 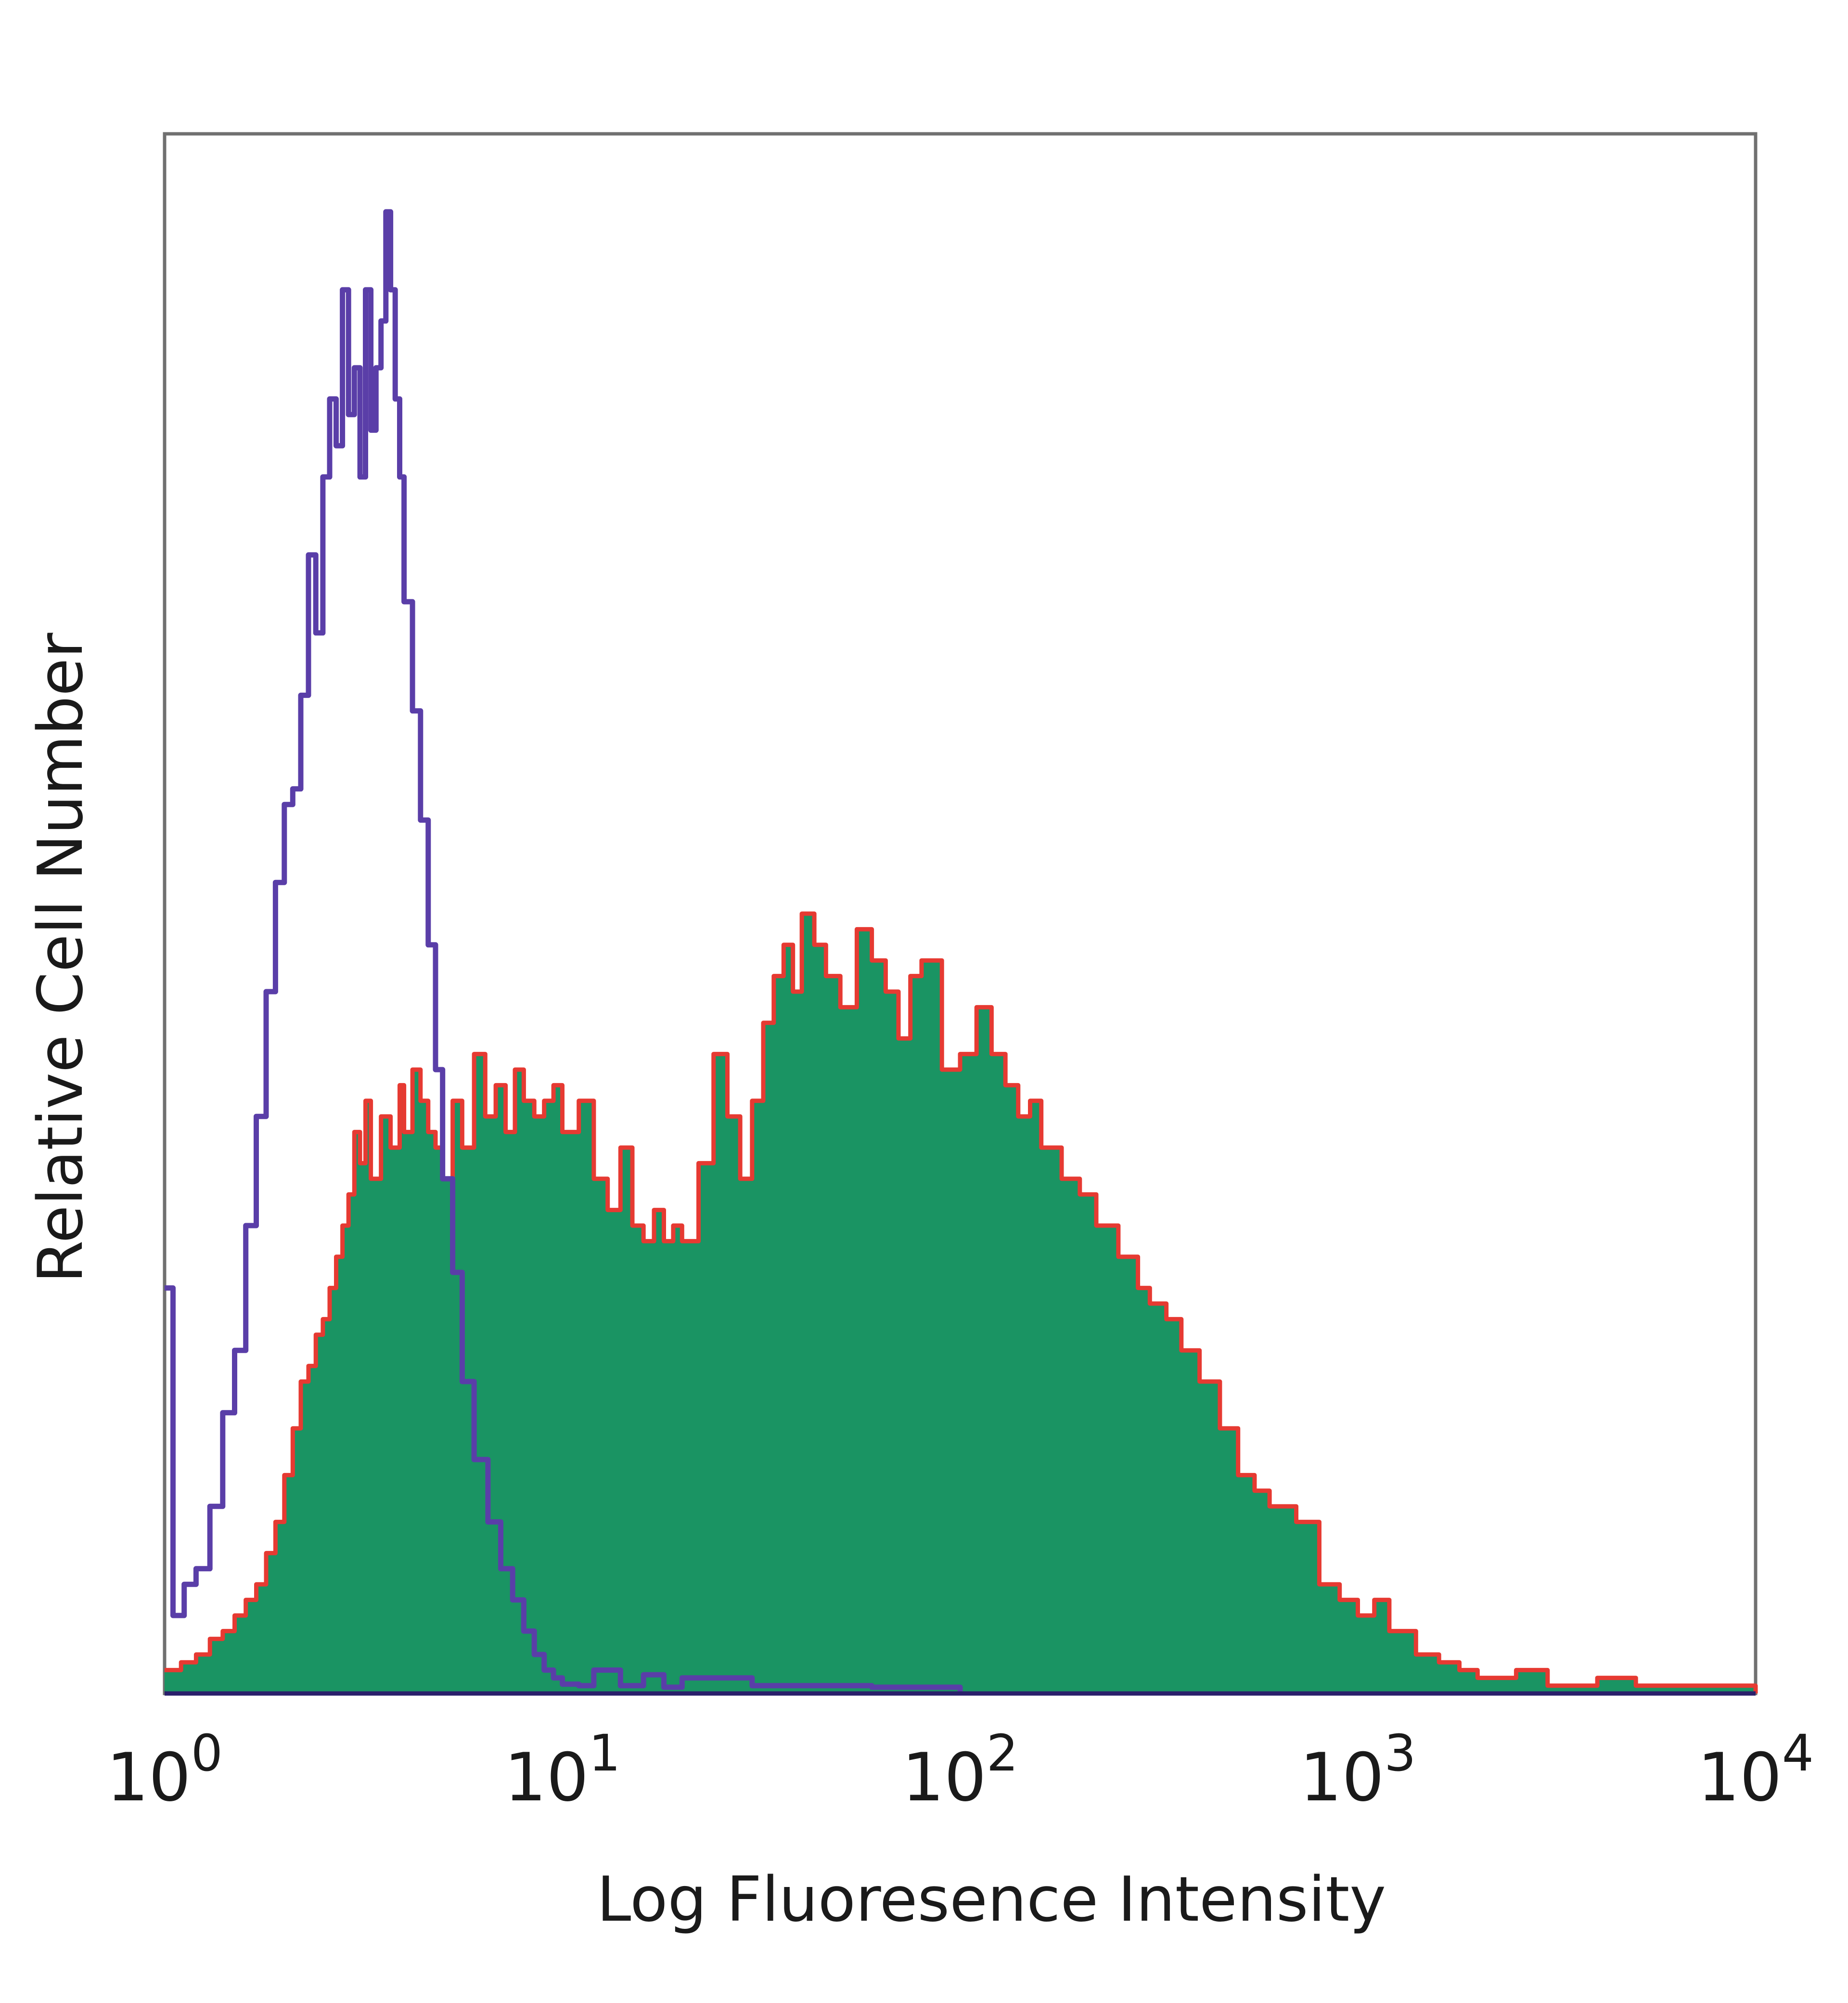 I want to click on x-tick-label: 10², so click(x=960, y=1770).